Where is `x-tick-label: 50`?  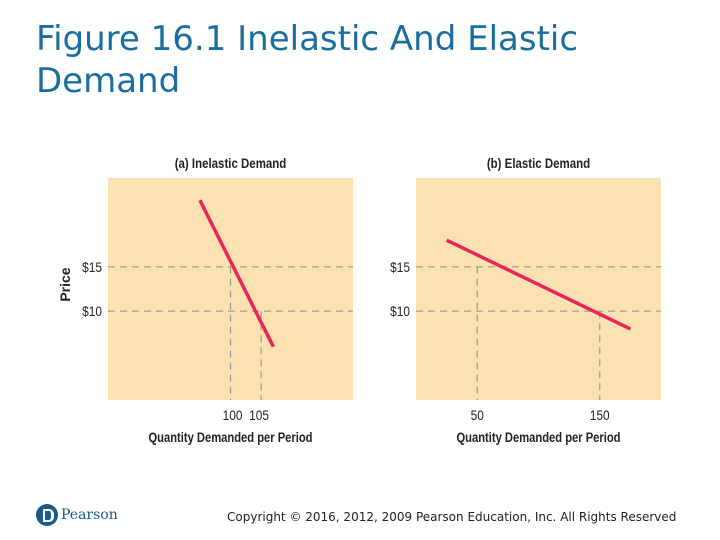 x-tick-label: 50 is located at coordinates (477, 415).